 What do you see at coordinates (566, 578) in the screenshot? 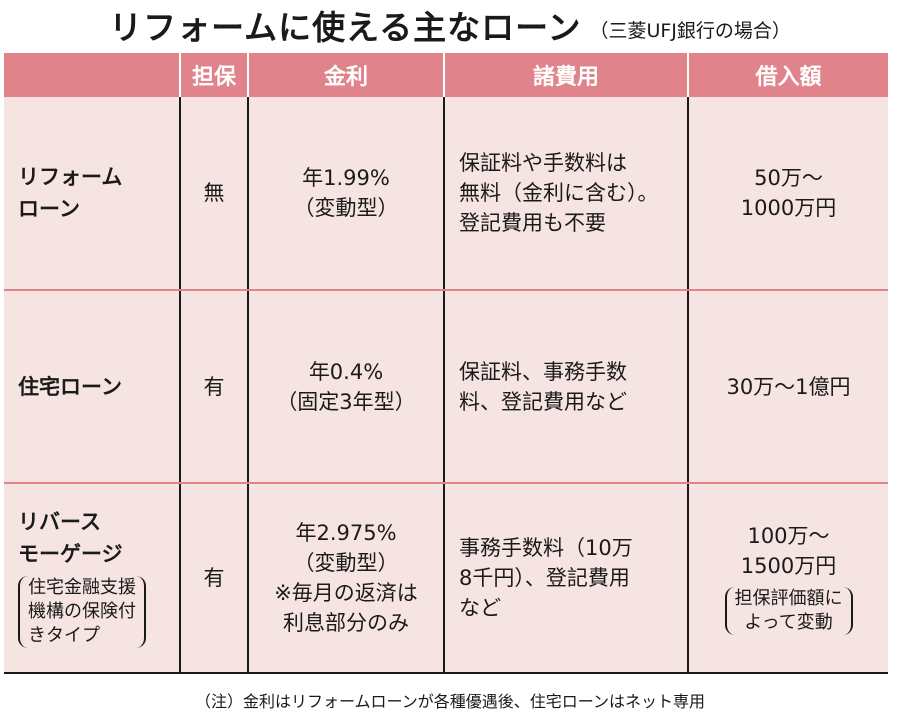
I see `costs-cell: 事務手数料（10万 8千円）、登記費用 など` at bounding box center [566, 578].